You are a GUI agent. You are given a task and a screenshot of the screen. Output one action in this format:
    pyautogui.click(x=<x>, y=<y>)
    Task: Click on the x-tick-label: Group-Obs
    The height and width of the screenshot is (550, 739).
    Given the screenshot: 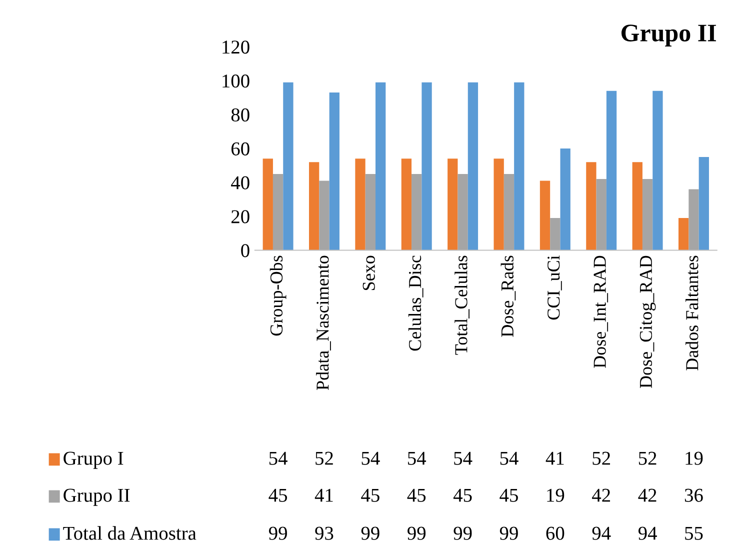 What is the action you would take?
    pyautogui.click(x=278, y=296)
    